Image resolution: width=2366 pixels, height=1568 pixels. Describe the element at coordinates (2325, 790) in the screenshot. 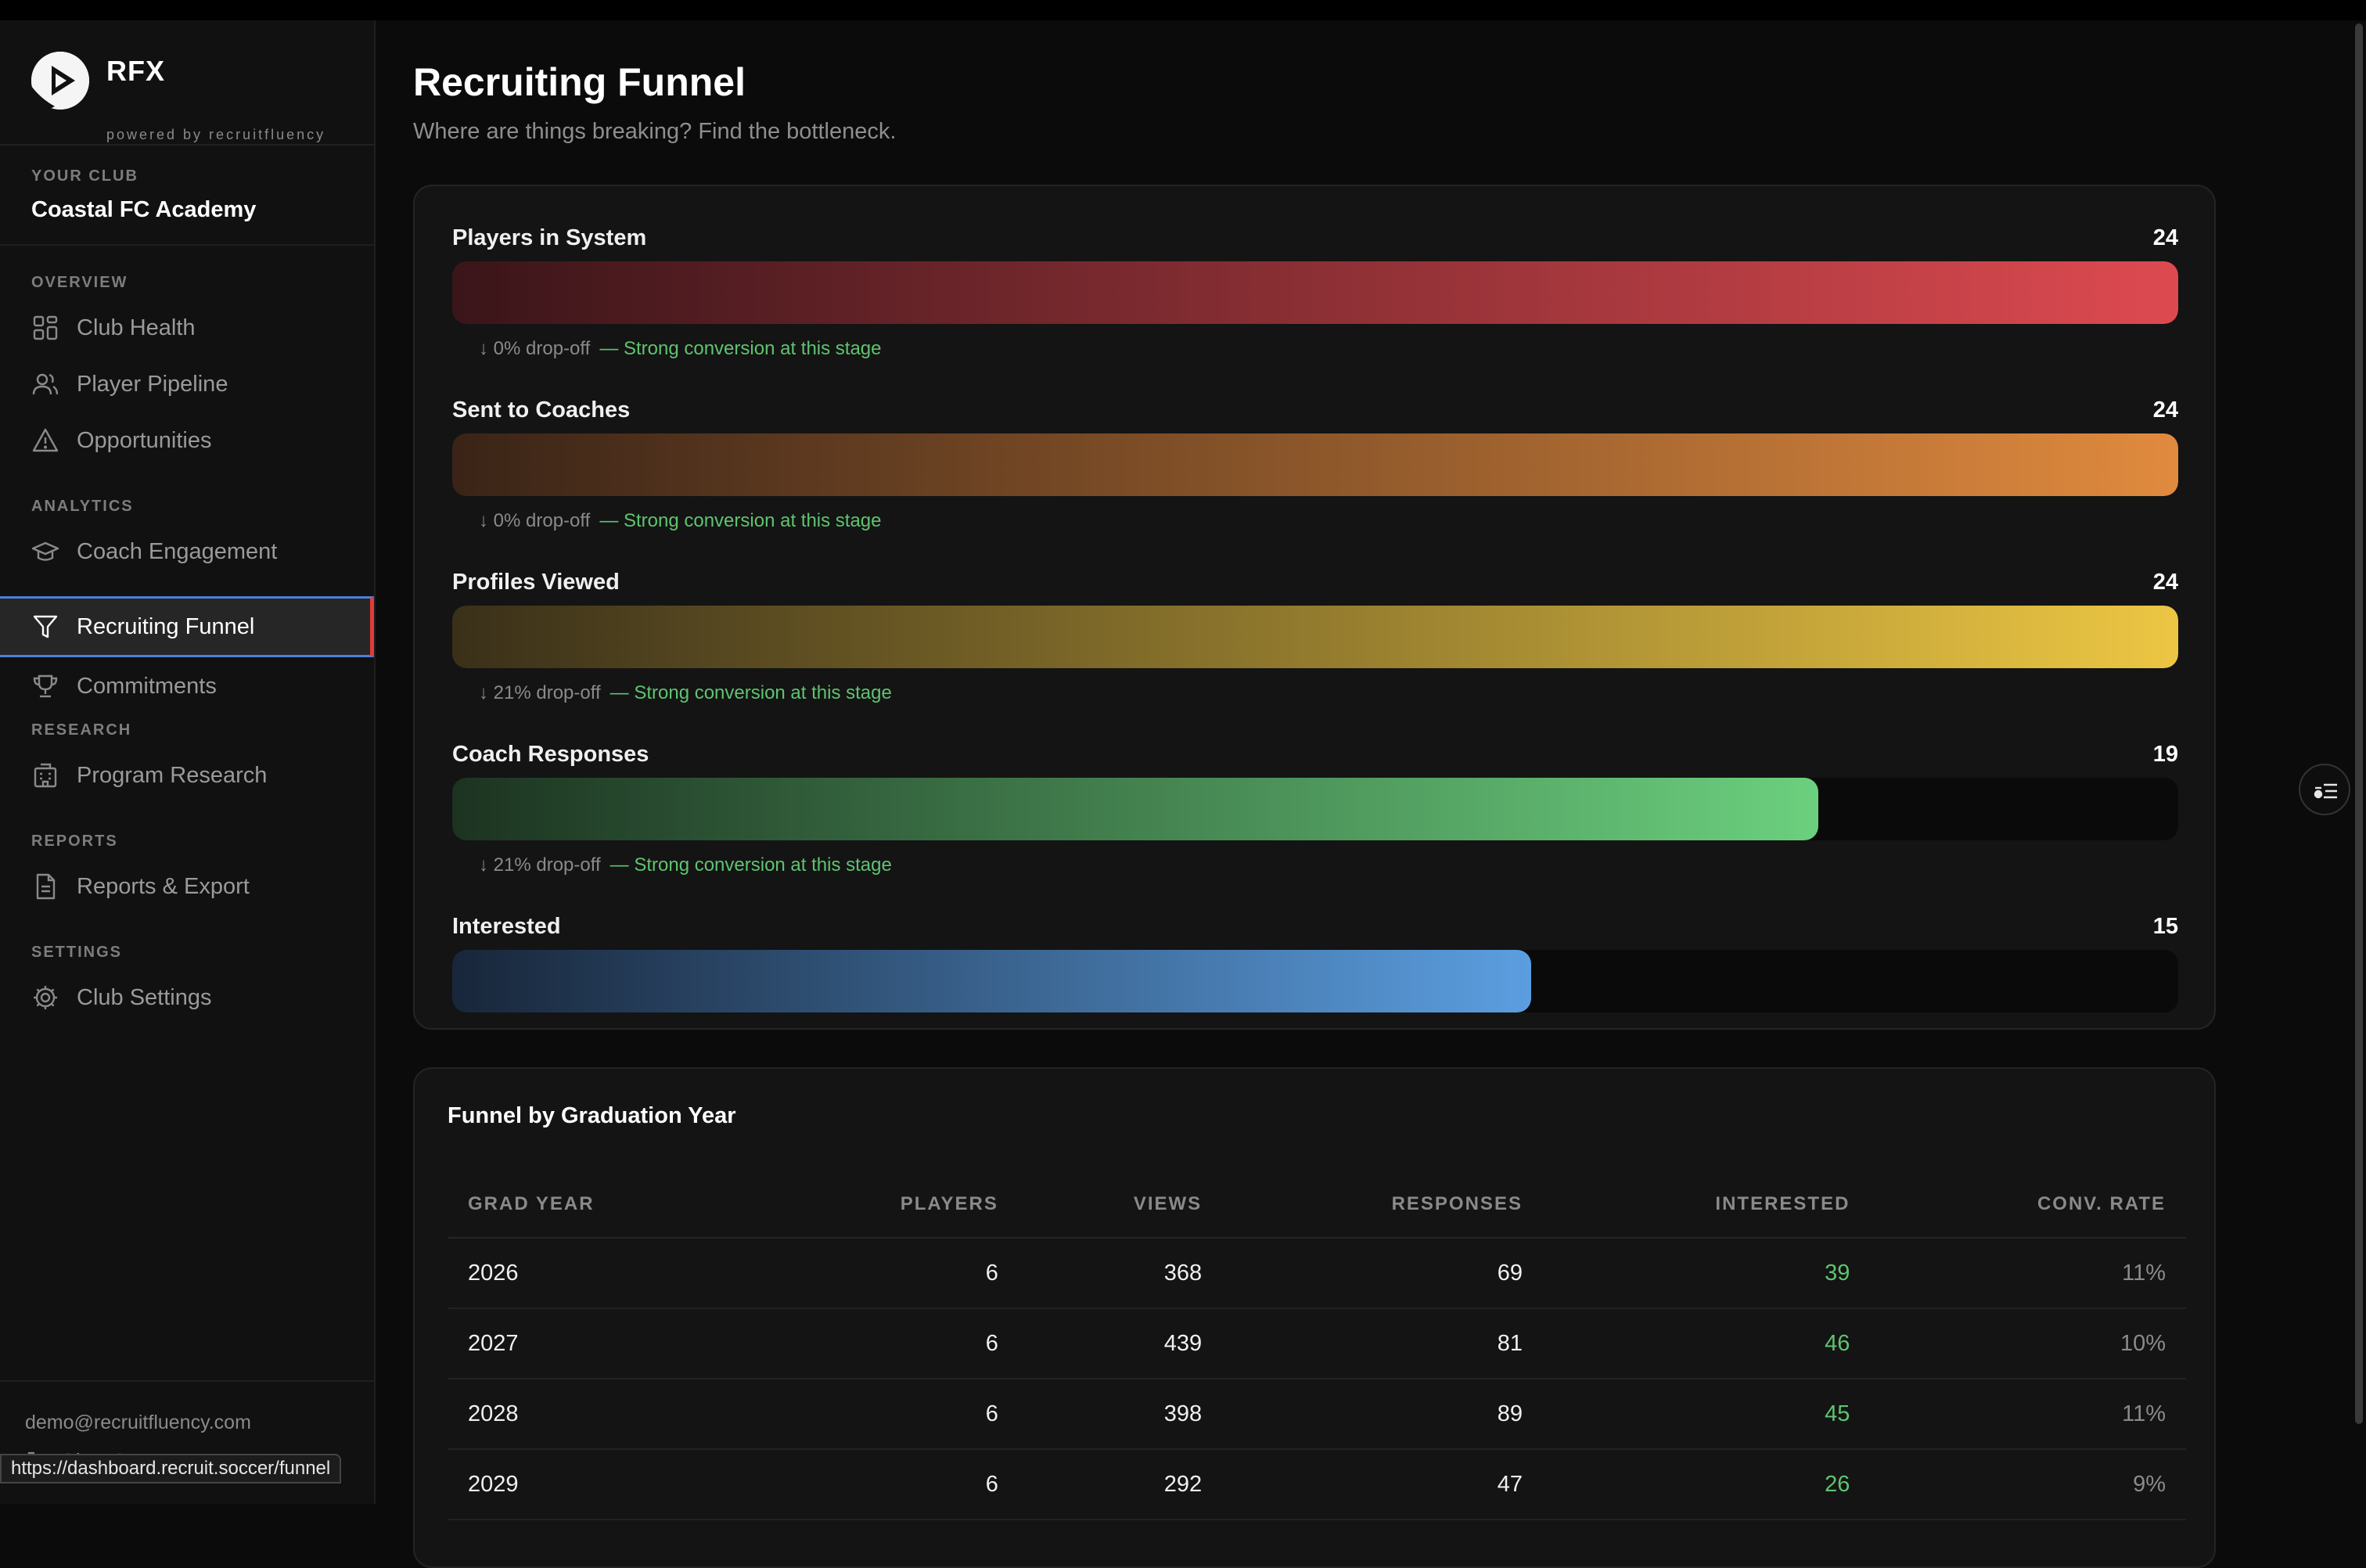

I see `floating-menu-button` at that location.